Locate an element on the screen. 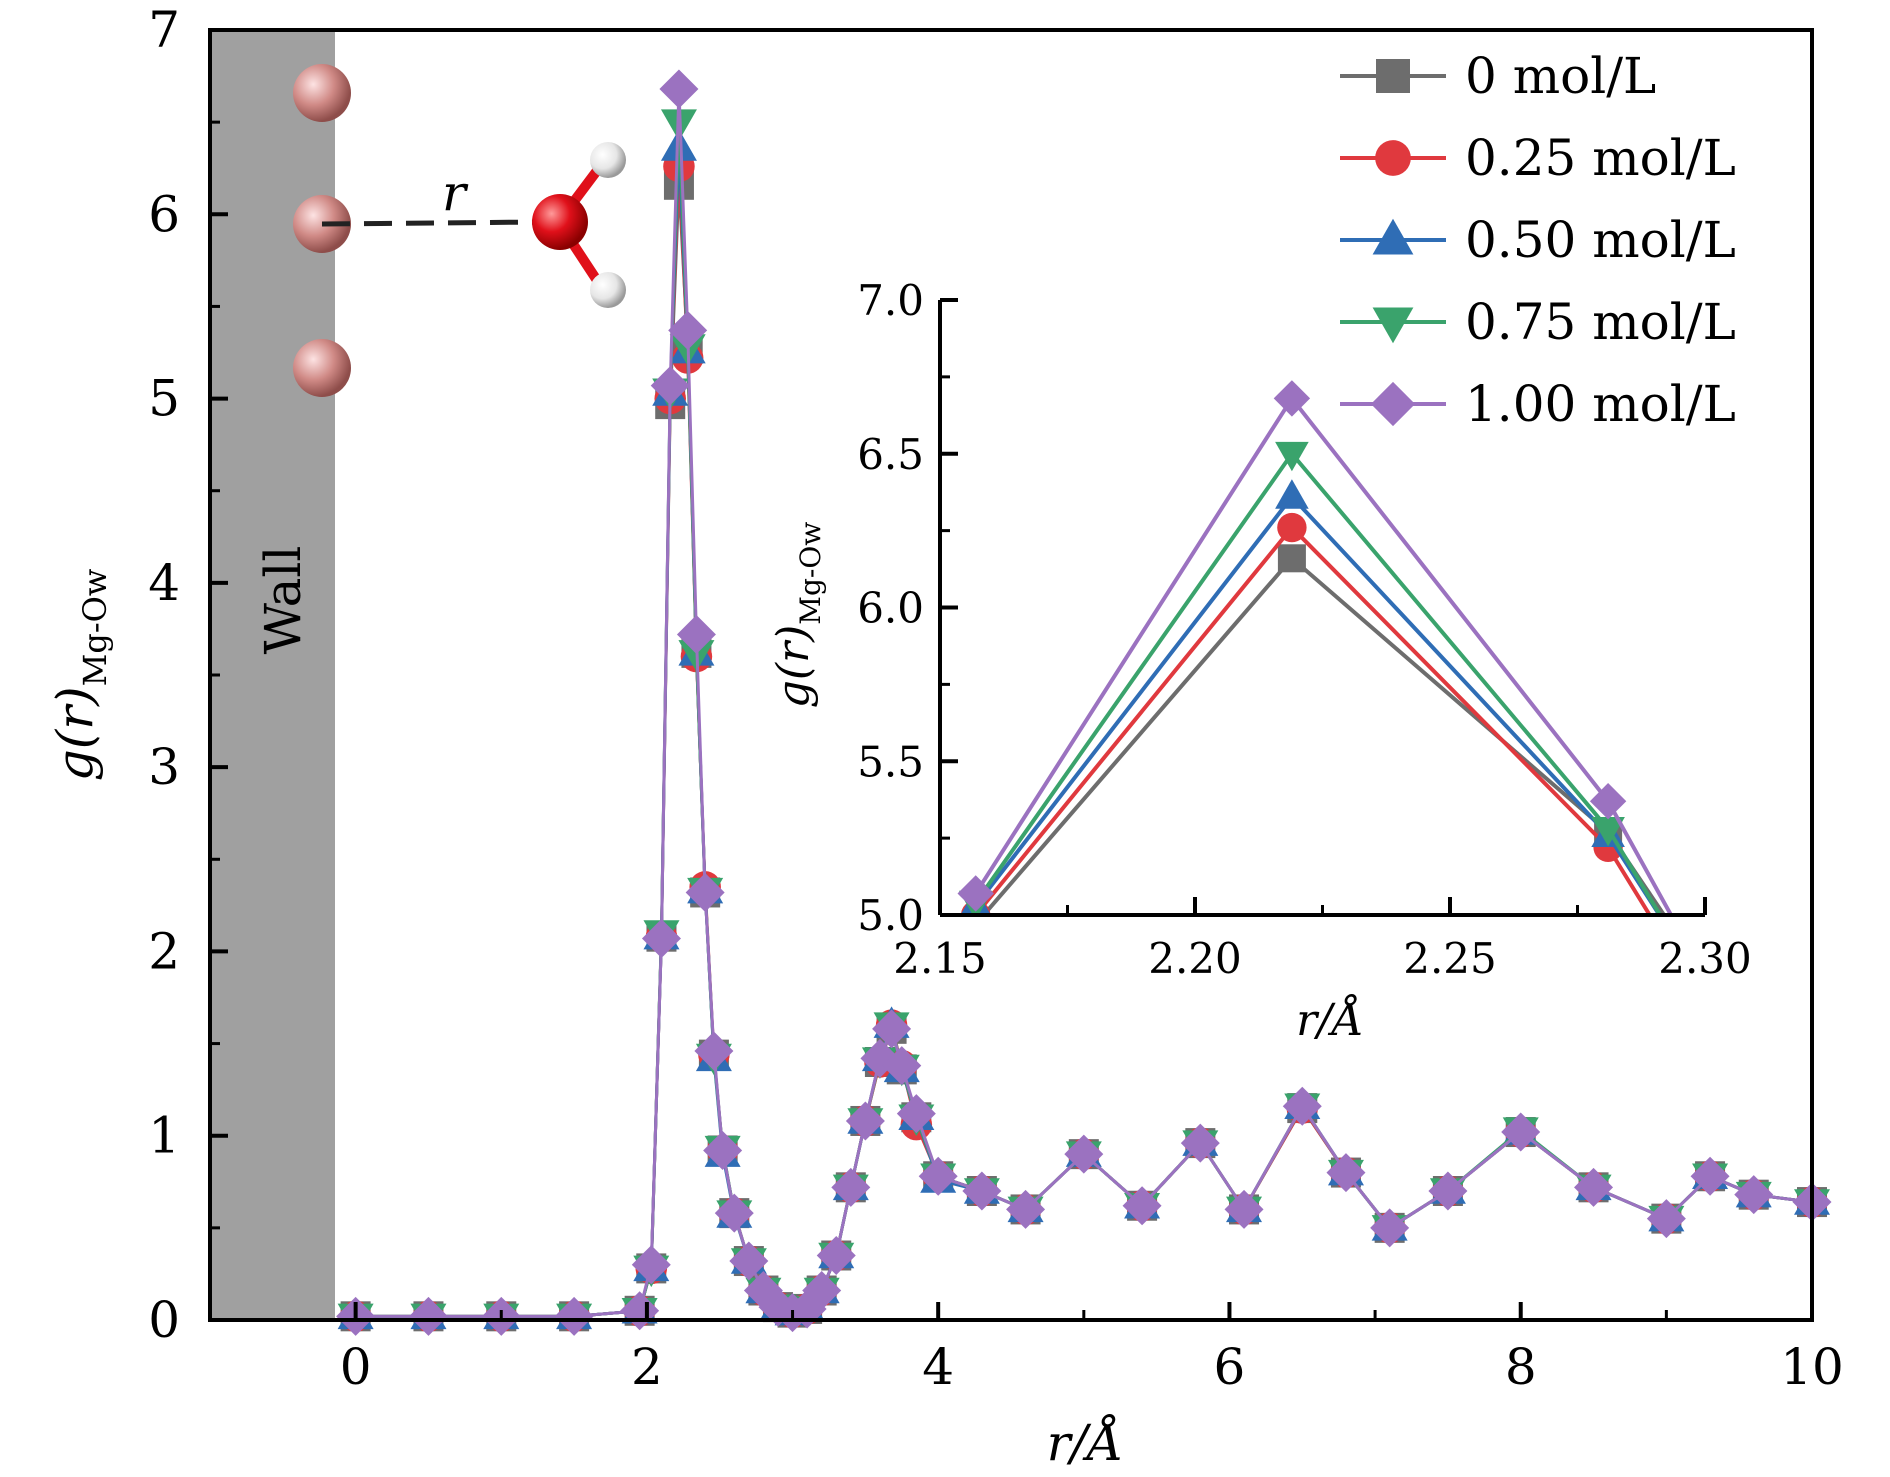 This screenshot has width=1890, height=1477. legend-label: 0.25 mol/L is located at coordinates (1600, 158).